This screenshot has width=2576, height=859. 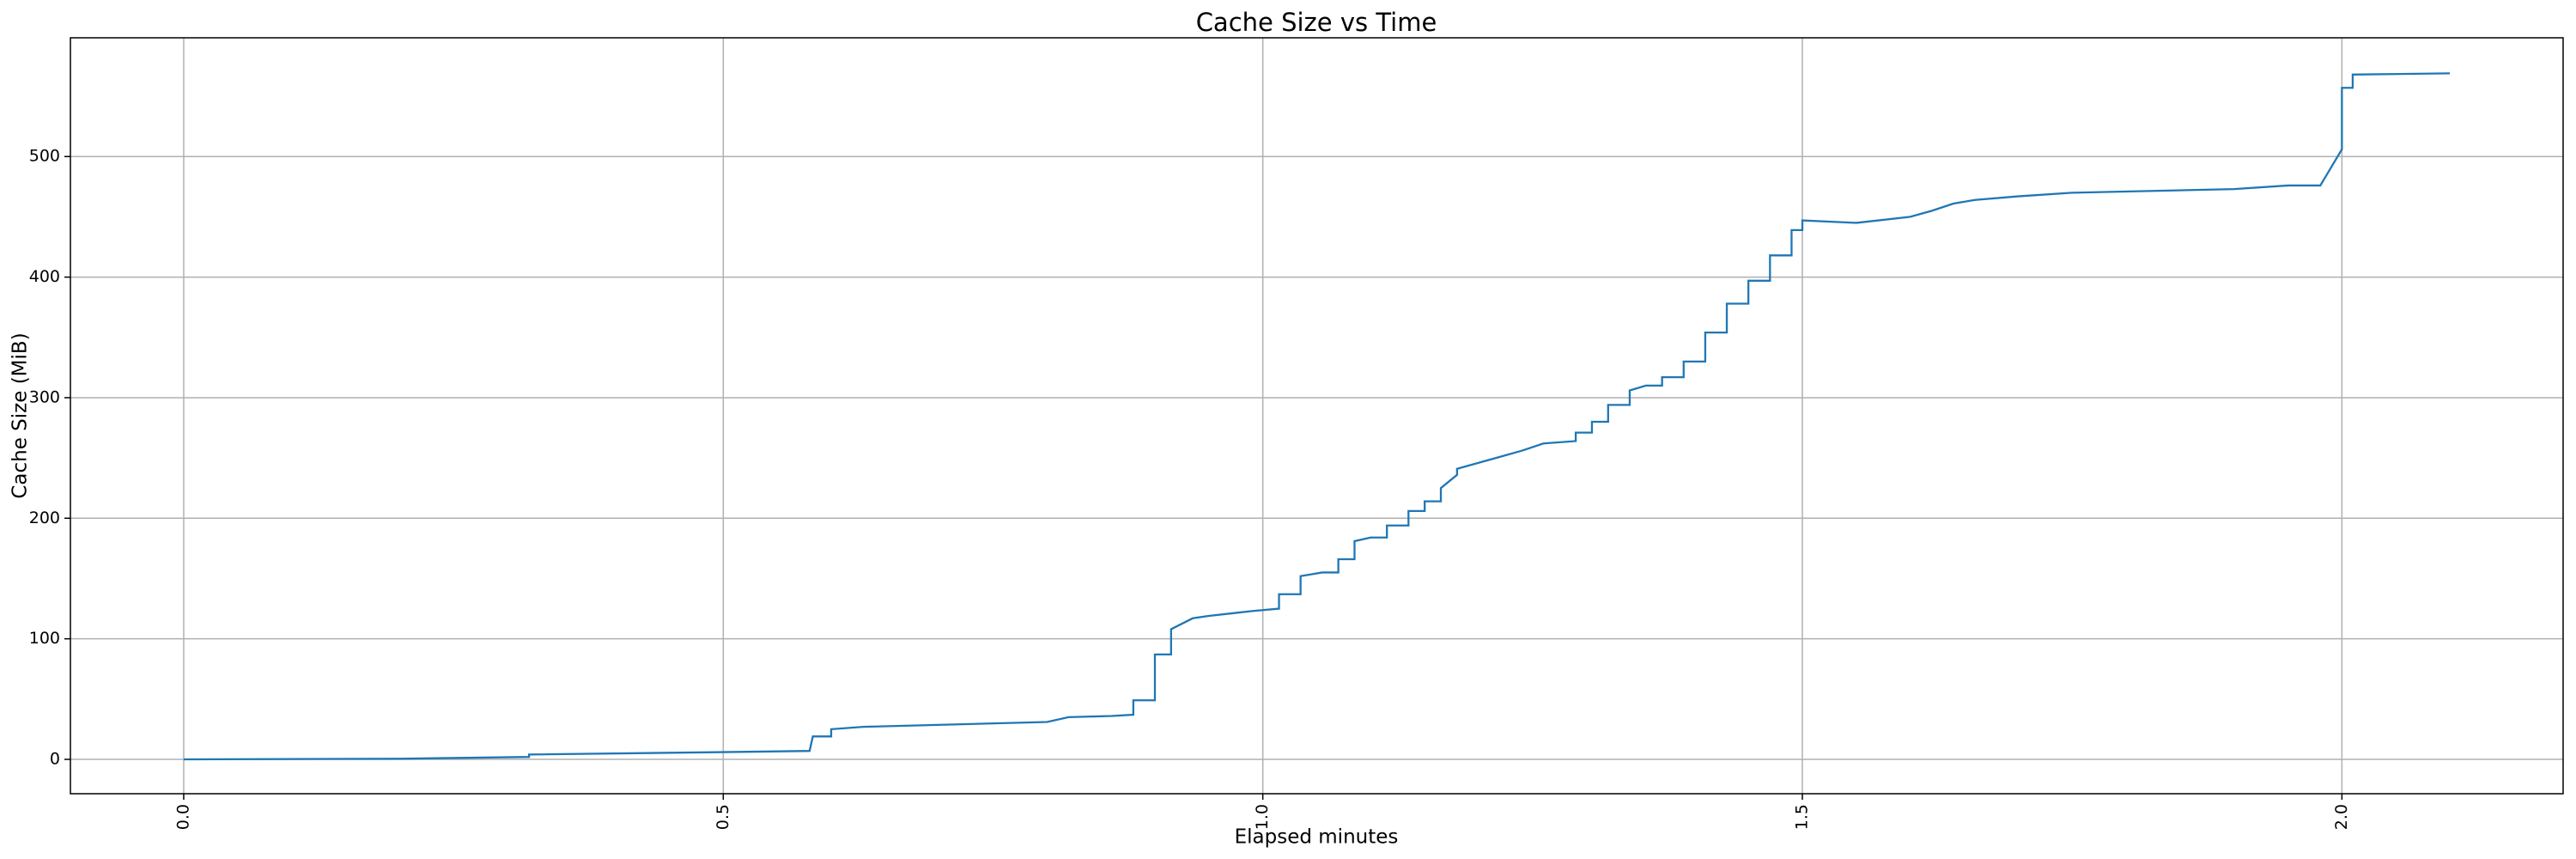 What do you see at coordinates (1316, 22) in the screenshot?
I see `chart-title: Cache Size vs Time` at bounding box center [1316, 22].